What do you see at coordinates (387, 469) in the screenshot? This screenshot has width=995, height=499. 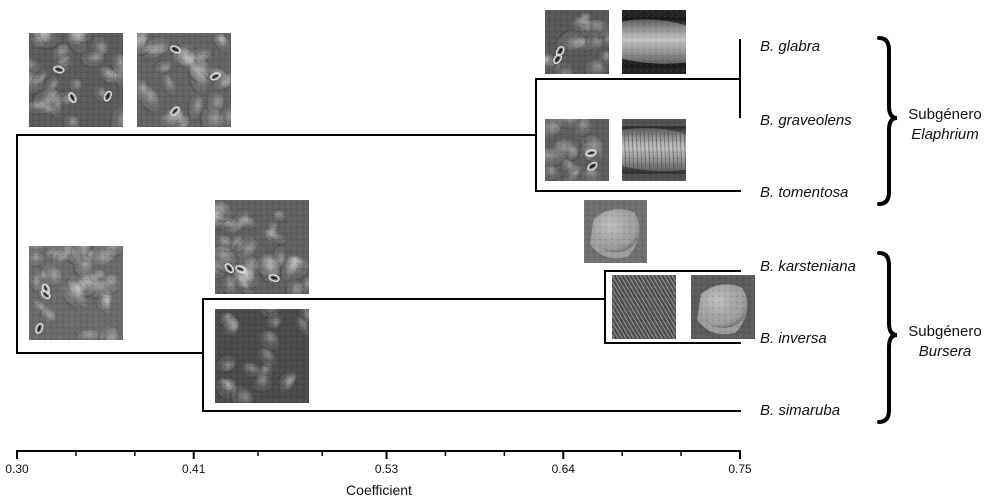 I see `axis-tick-label: 0.53` at bounding box center [387, 469].